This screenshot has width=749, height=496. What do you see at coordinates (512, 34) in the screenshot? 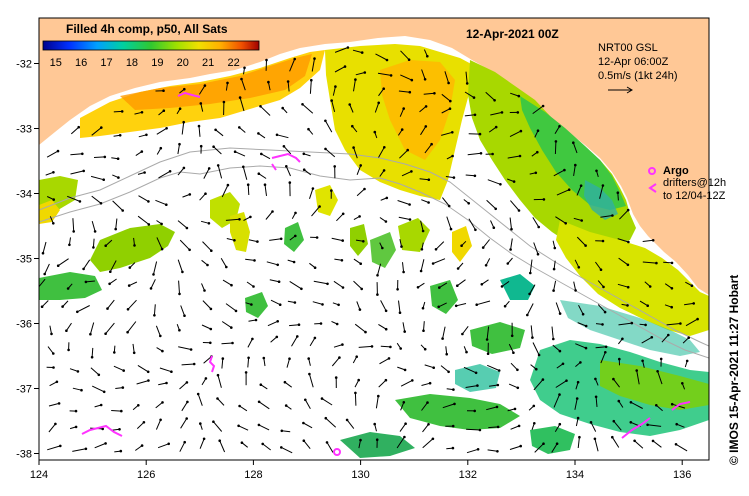
I see `date-title: 12-Apr-2021 00Z` at bounding box center [512, 34].